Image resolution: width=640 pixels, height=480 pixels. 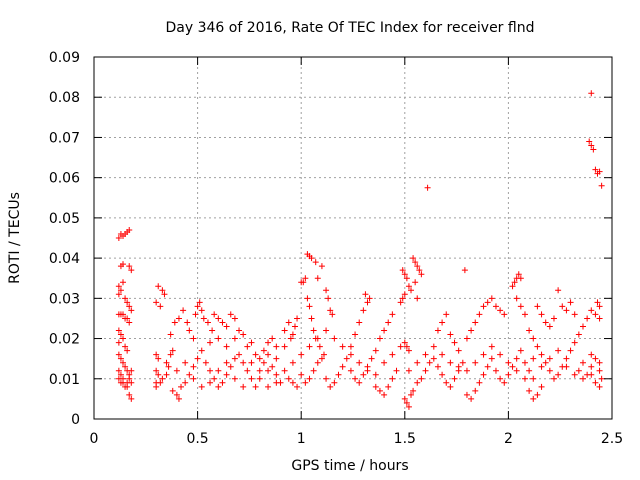 What do you see at coordinates (64, 98) in the screenshot?
I see `y-tick-label: 0.08` at bounding box center [64, 98].